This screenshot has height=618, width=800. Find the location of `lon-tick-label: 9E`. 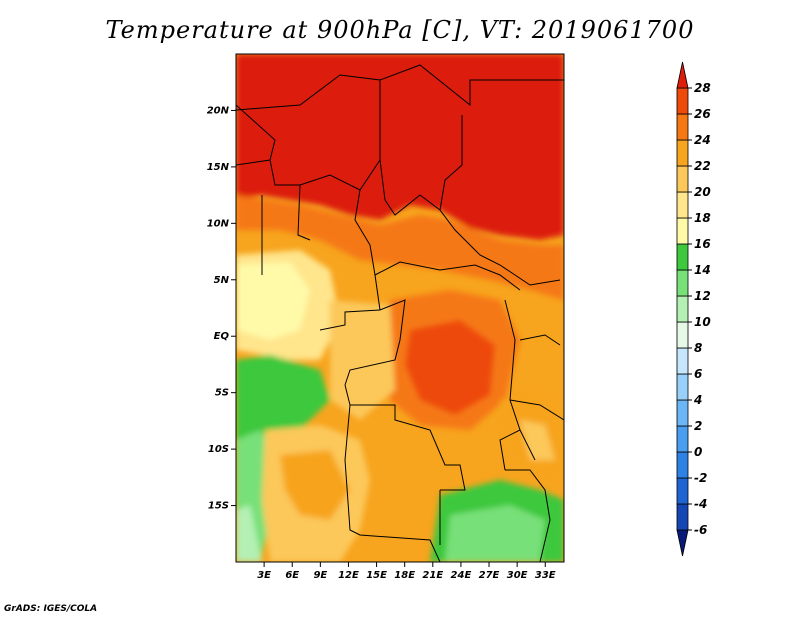

lon-tick-label: 9E is located at coordinates (320, 575).